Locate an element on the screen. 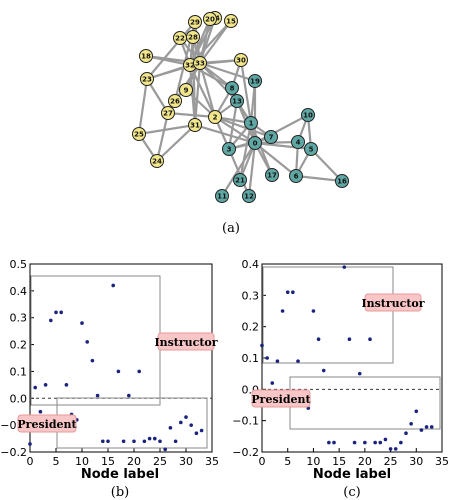 Image resolution: width=452 pixels, height=500 pixels. node-label: 26 is located at coordinates (175, 102).